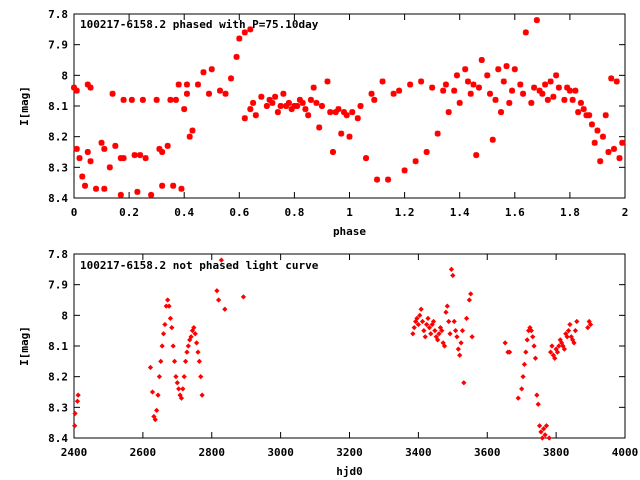 Image resolution: width=640 pixels, height=480 pixels. What do you see at coordinates (24, 106) in the screenshot?
I see `phased-y-axis-label: I[mag]` at bounding box center [24, 106].